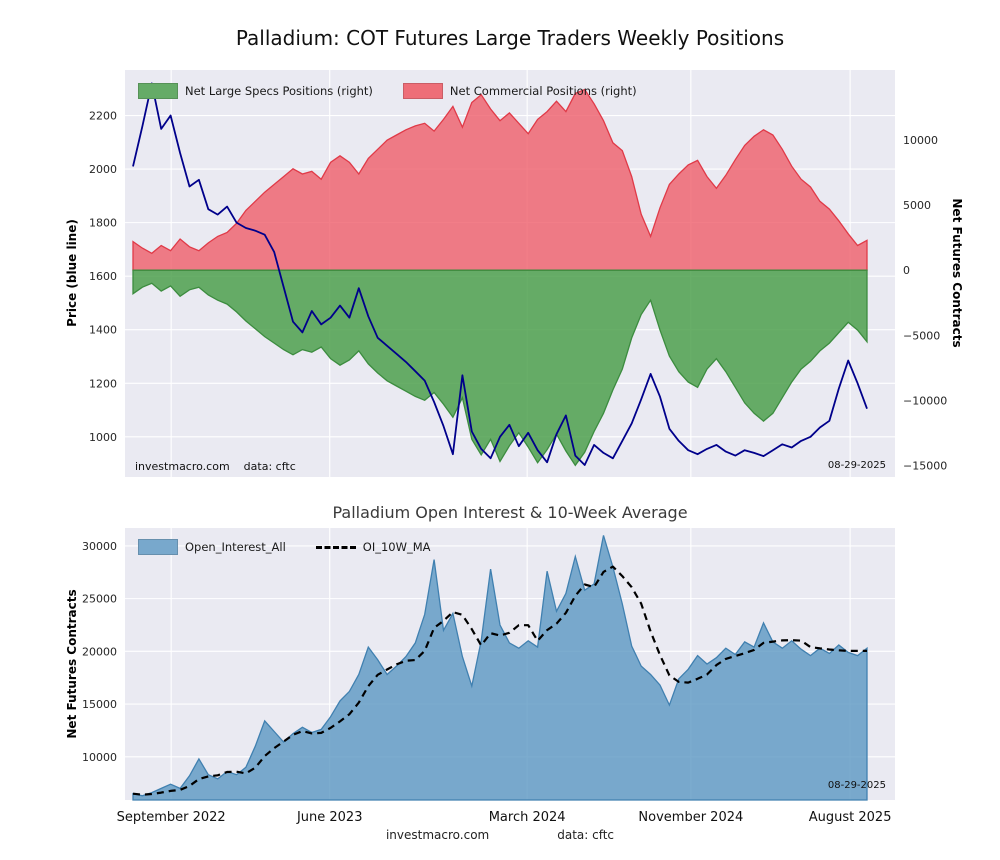 Image resolution: width=1000 pixels, height=860 pixels. What do you see at coordinates (921, 335) in the screenshot?
I see `y2-tick-label: −5000` at bounding box center [921, 335].